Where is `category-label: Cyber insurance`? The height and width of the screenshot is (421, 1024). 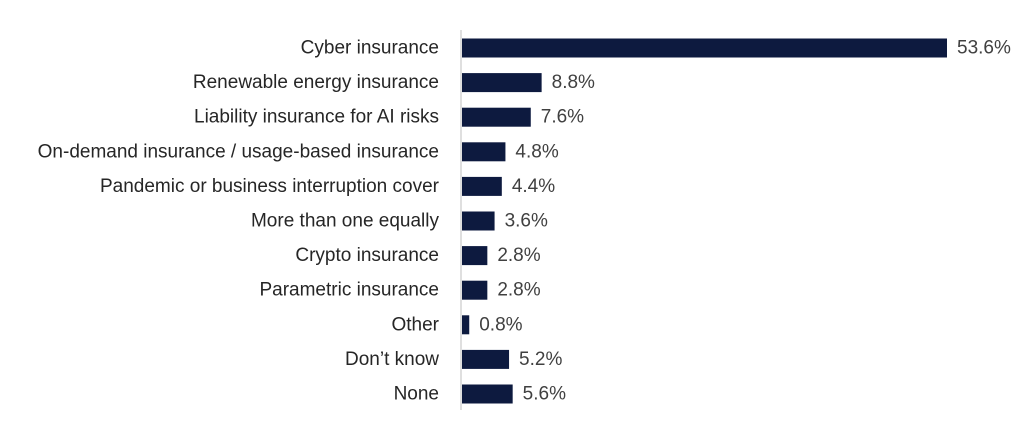 category-label: Cyber insurance is located at coordinates (370, 48).